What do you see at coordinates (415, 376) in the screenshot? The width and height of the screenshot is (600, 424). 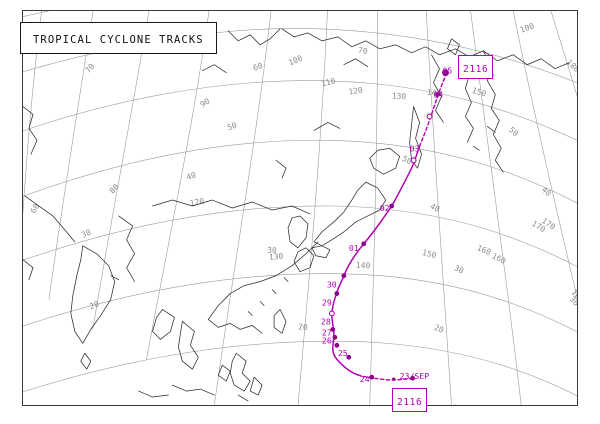 I see `track-date-label: 23/SEP` at bounding box center [415, 376].